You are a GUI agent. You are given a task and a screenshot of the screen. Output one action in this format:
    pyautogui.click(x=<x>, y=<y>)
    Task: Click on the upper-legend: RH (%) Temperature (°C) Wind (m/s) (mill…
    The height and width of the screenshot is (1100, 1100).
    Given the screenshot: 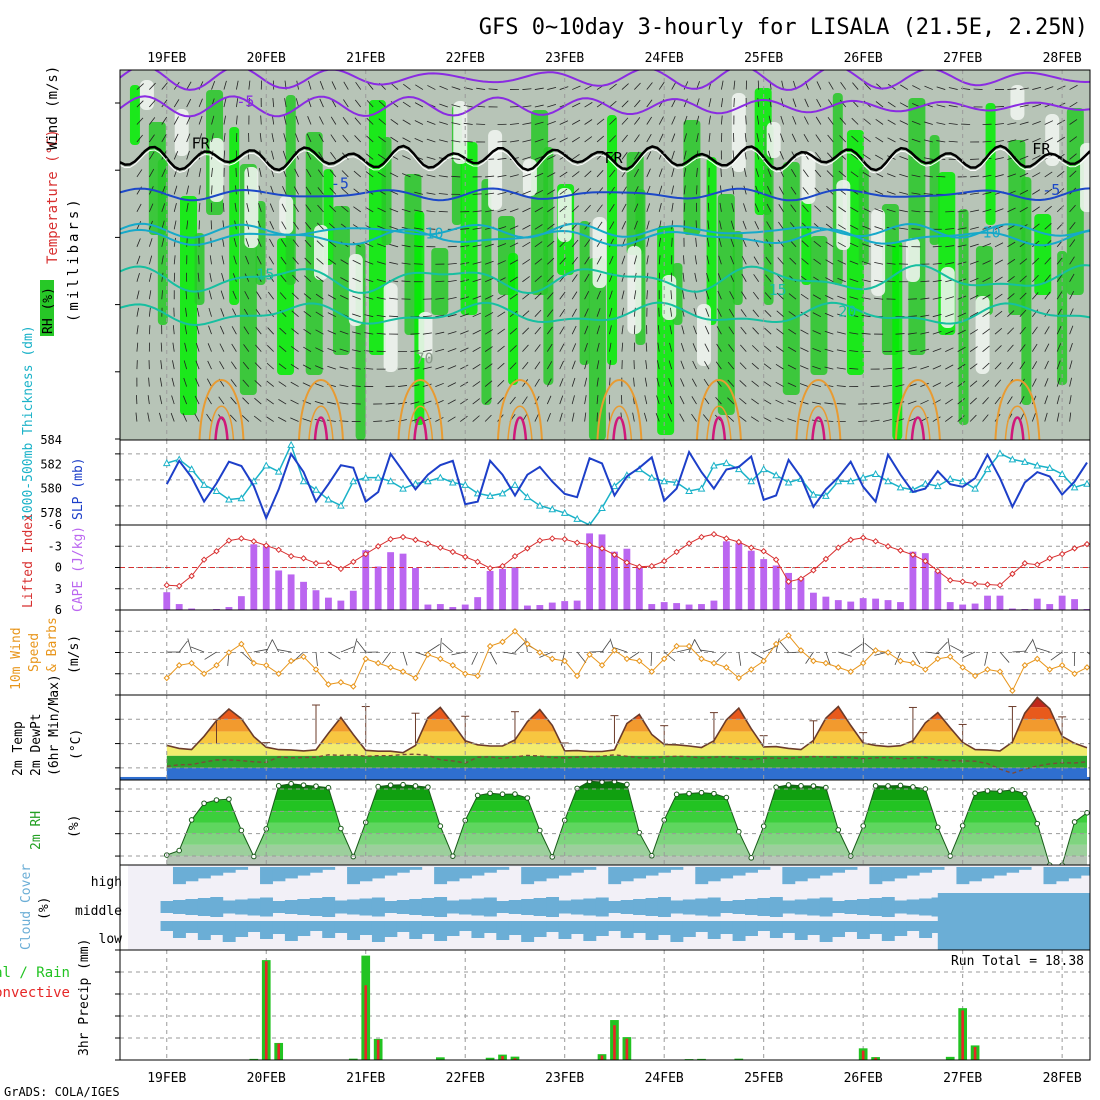 What is the action you would take?
    pyautogui.click(x=61, y=201)
    